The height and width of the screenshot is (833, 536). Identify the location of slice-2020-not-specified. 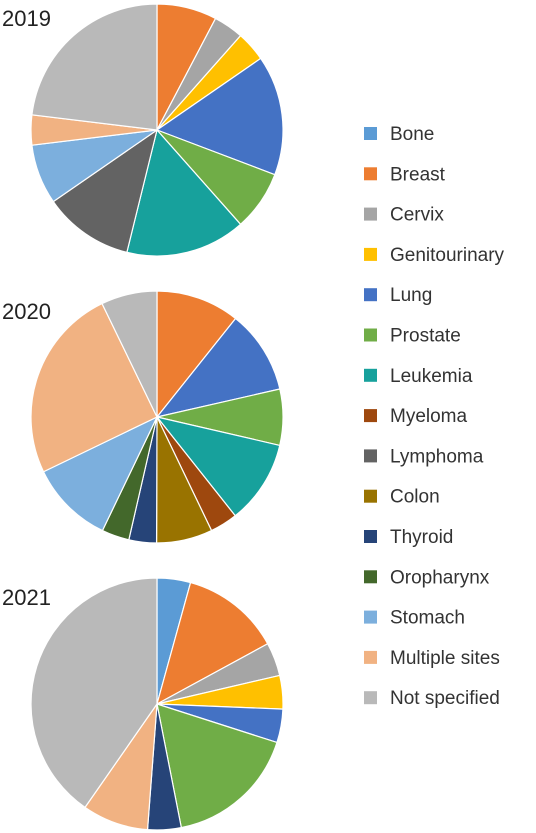
(129, 354).